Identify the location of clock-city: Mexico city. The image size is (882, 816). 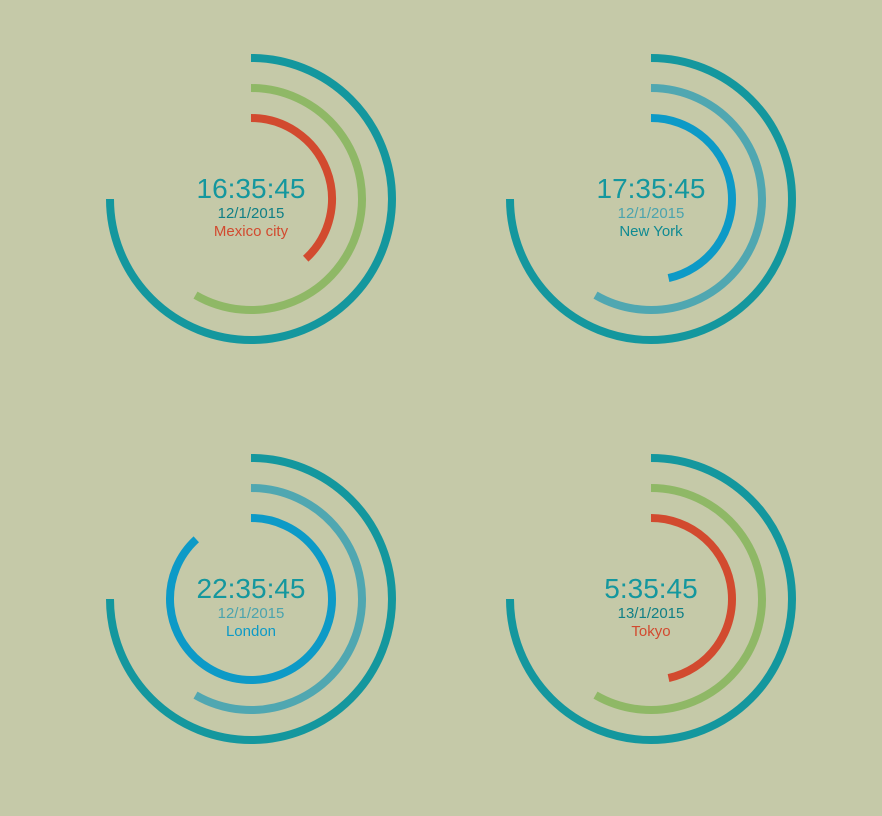
(251, 231).